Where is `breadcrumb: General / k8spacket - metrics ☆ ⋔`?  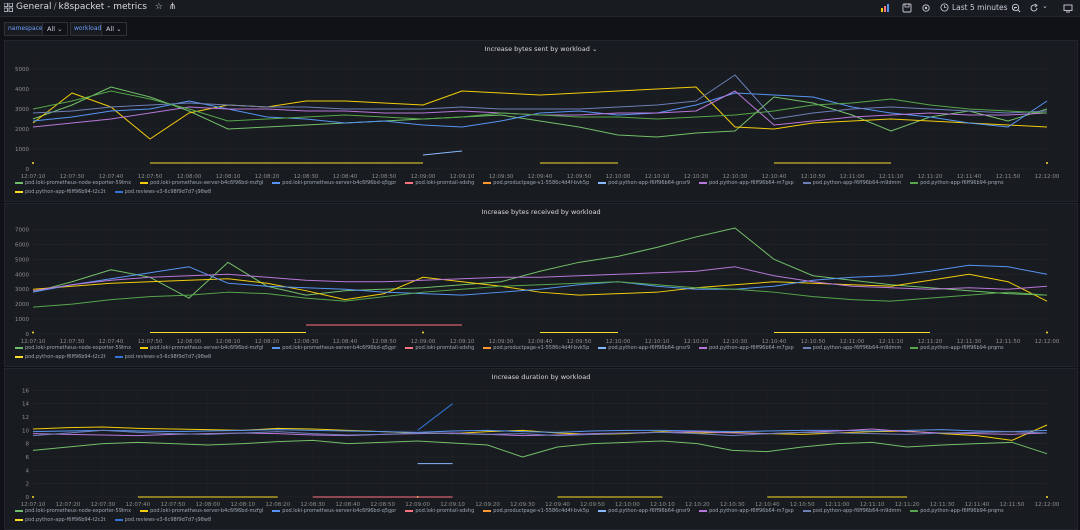
breadcrumb: General / k8spacket - metrics ☆ ⋔ is located at coordinates (96, 7).